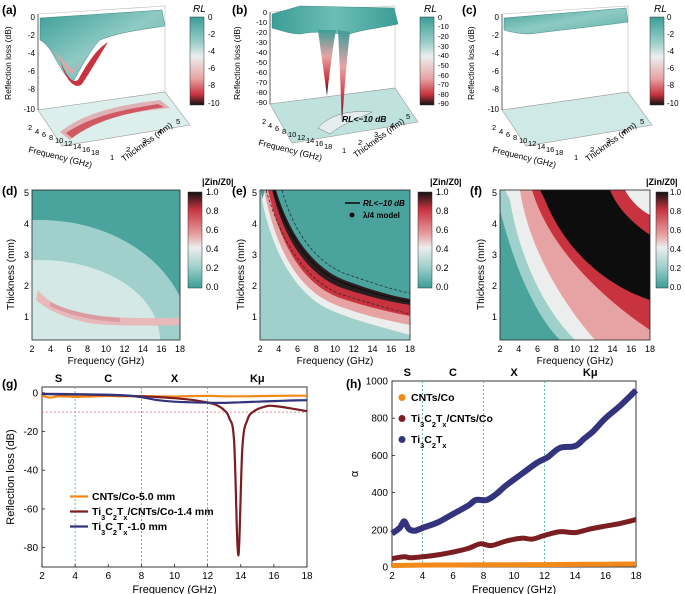  Describe the element at coordinates (79, 57) in the screenshot. I see `surface-dip-light` at that location.